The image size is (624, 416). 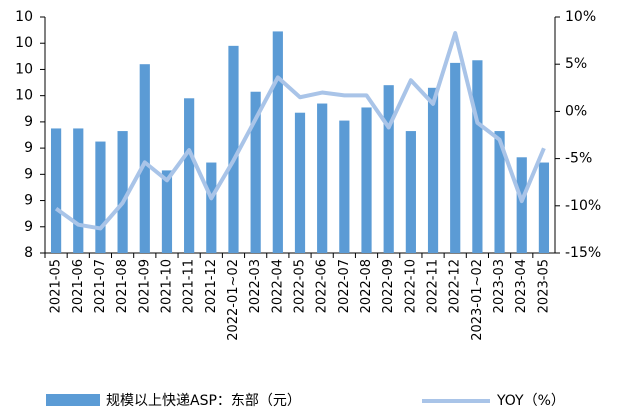 What do you see at coordinates (73, 400) in the screenshot?
I see `legend-swatch` at bounding box center [73, 400].